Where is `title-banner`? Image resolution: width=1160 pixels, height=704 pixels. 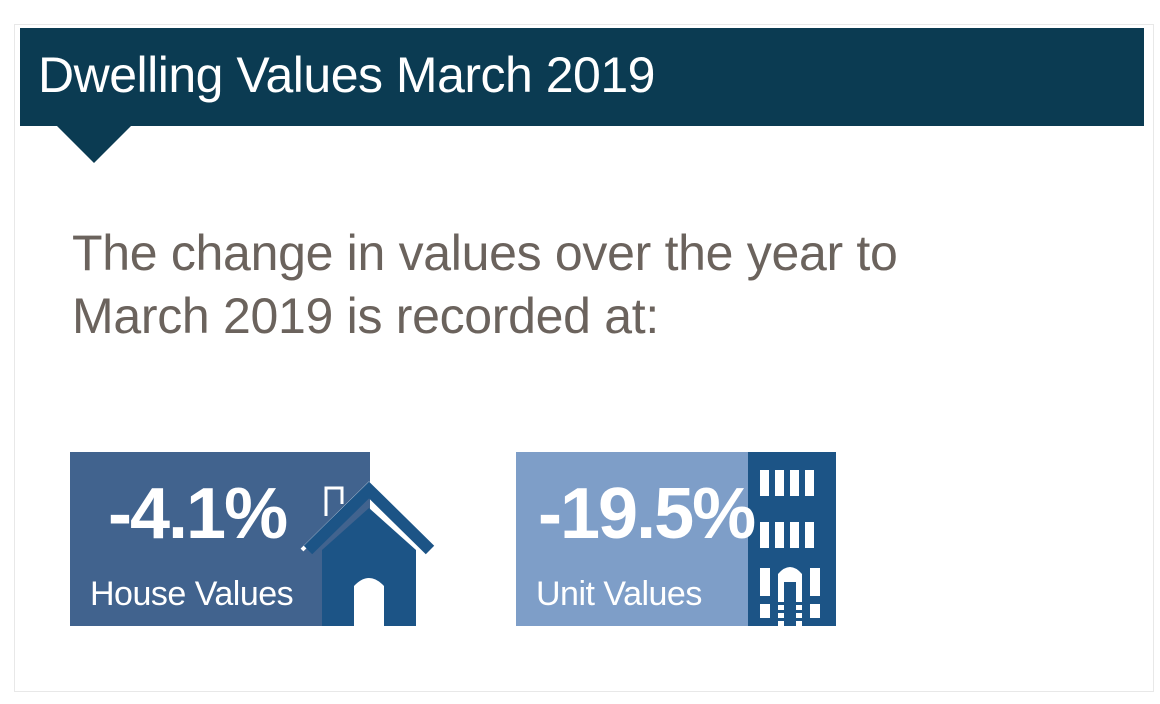 title-banner is located at coordinates (582, 77).